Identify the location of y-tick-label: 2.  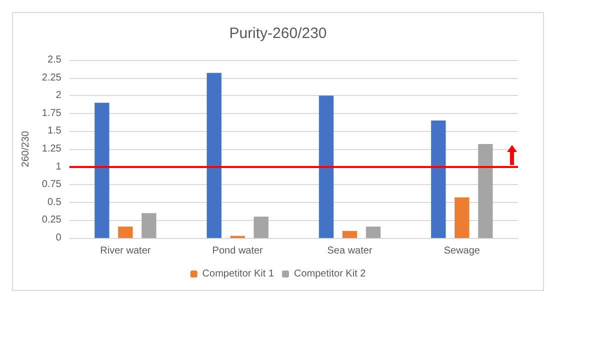
(59, 96).